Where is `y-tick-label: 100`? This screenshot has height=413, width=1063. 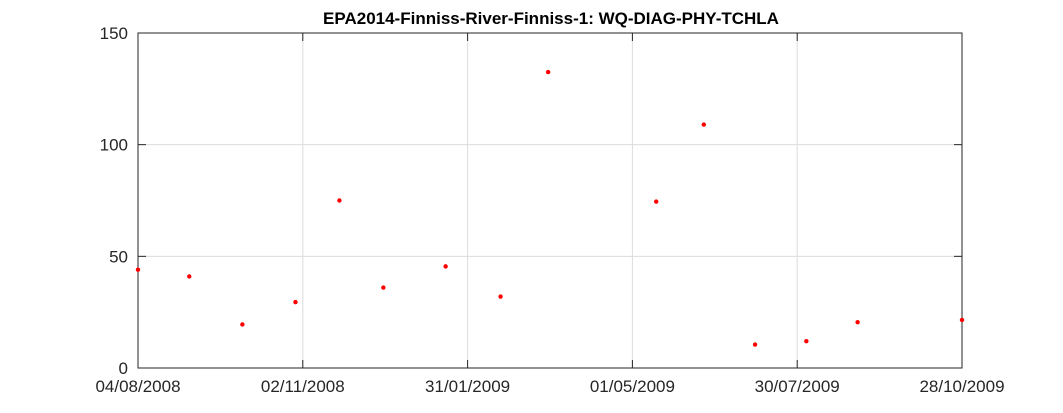
y-tick-label: 100 is located at coordinates (114, 145).